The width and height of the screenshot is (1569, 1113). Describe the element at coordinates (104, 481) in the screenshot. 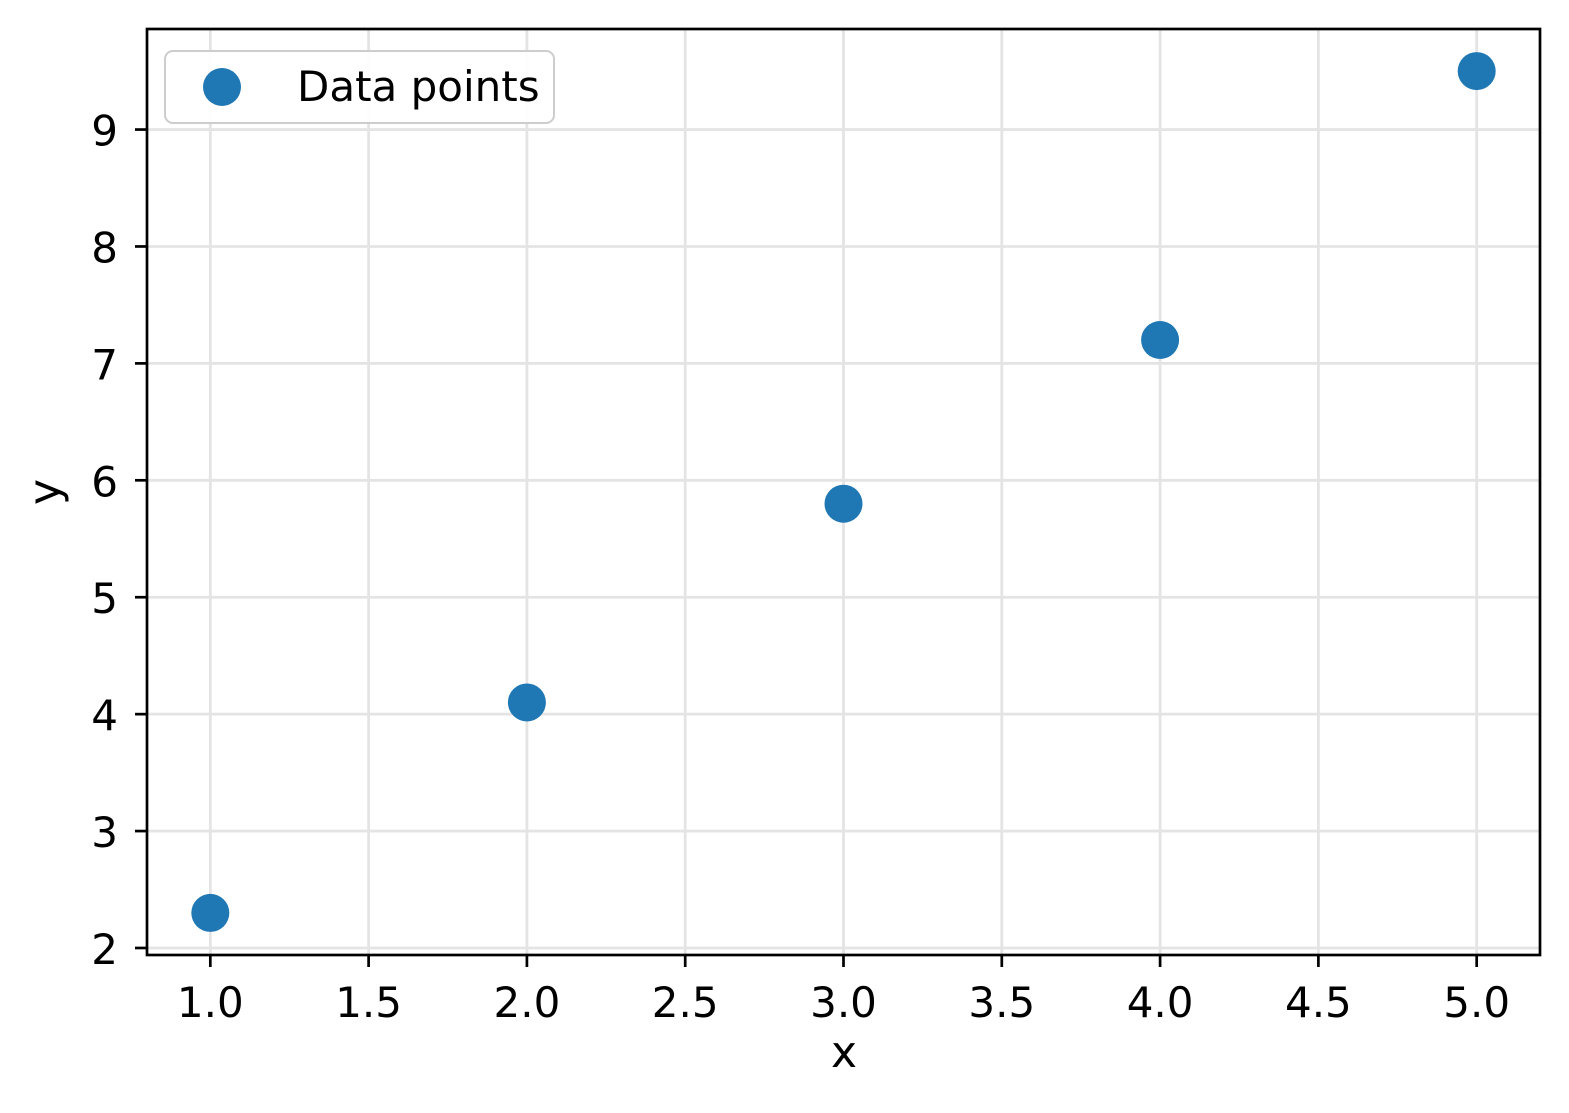

I see `y-tick-label: 6` at that location.